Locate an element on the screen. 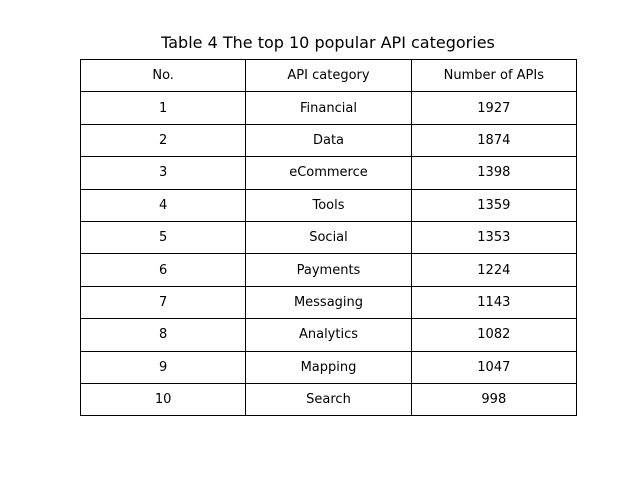 The width and height of the screenshot is (640, 480). cell-no: 1 is located at coordinates (163, 108).